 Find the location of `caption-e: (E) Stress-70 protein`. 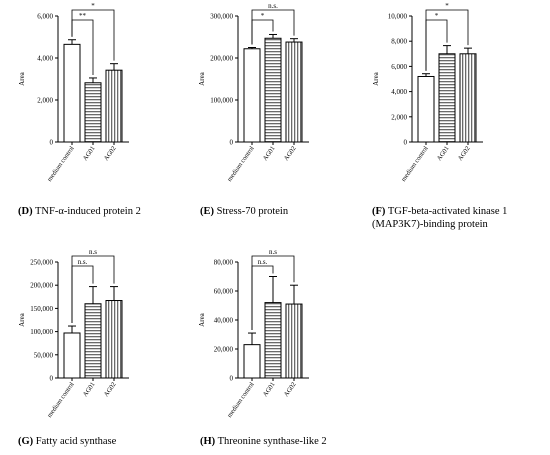

caption-e: (E) Stress-70 protein is located at coordinates (244, 211).